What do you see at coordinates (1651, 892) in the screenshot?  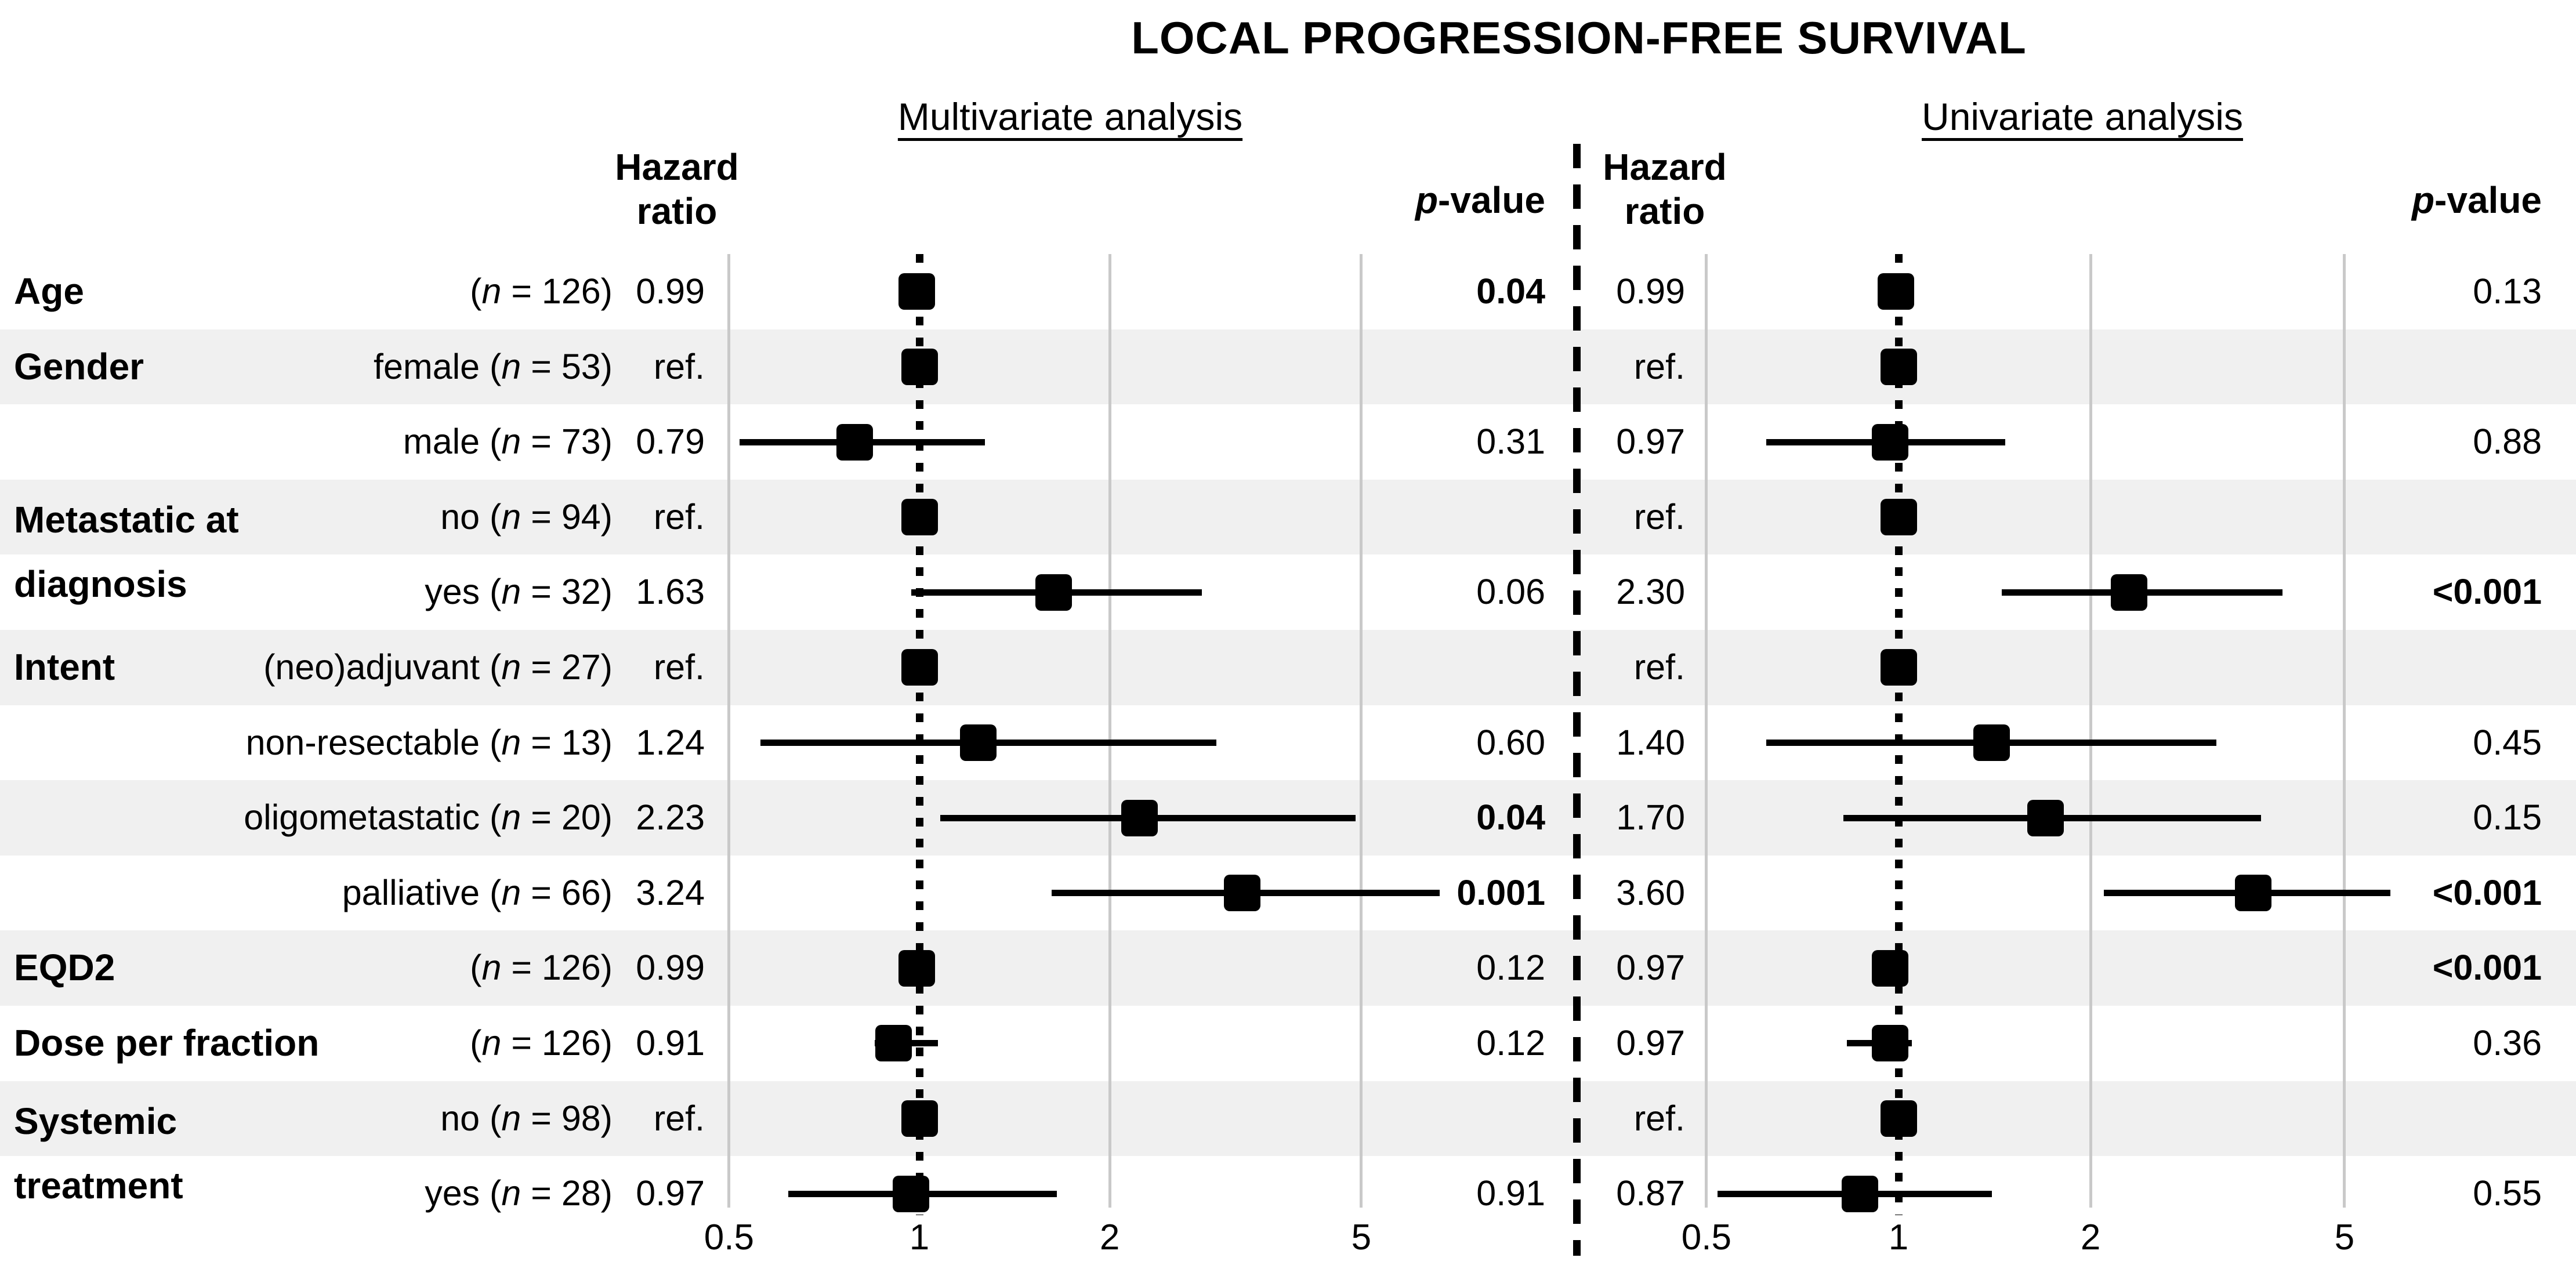 I see `hr-value-univariate: 3.60` at bounding box center [1651, 892].